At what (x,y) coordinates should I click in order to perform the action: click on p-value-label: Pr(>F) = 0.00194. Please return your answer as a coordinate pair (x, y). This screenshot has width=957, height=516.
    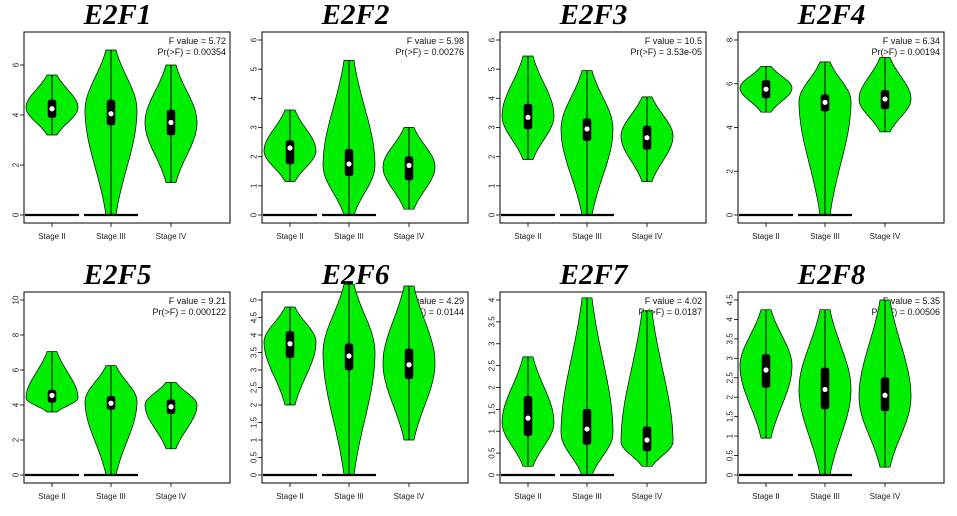
    Looking at the image, I should click on (905, 52).